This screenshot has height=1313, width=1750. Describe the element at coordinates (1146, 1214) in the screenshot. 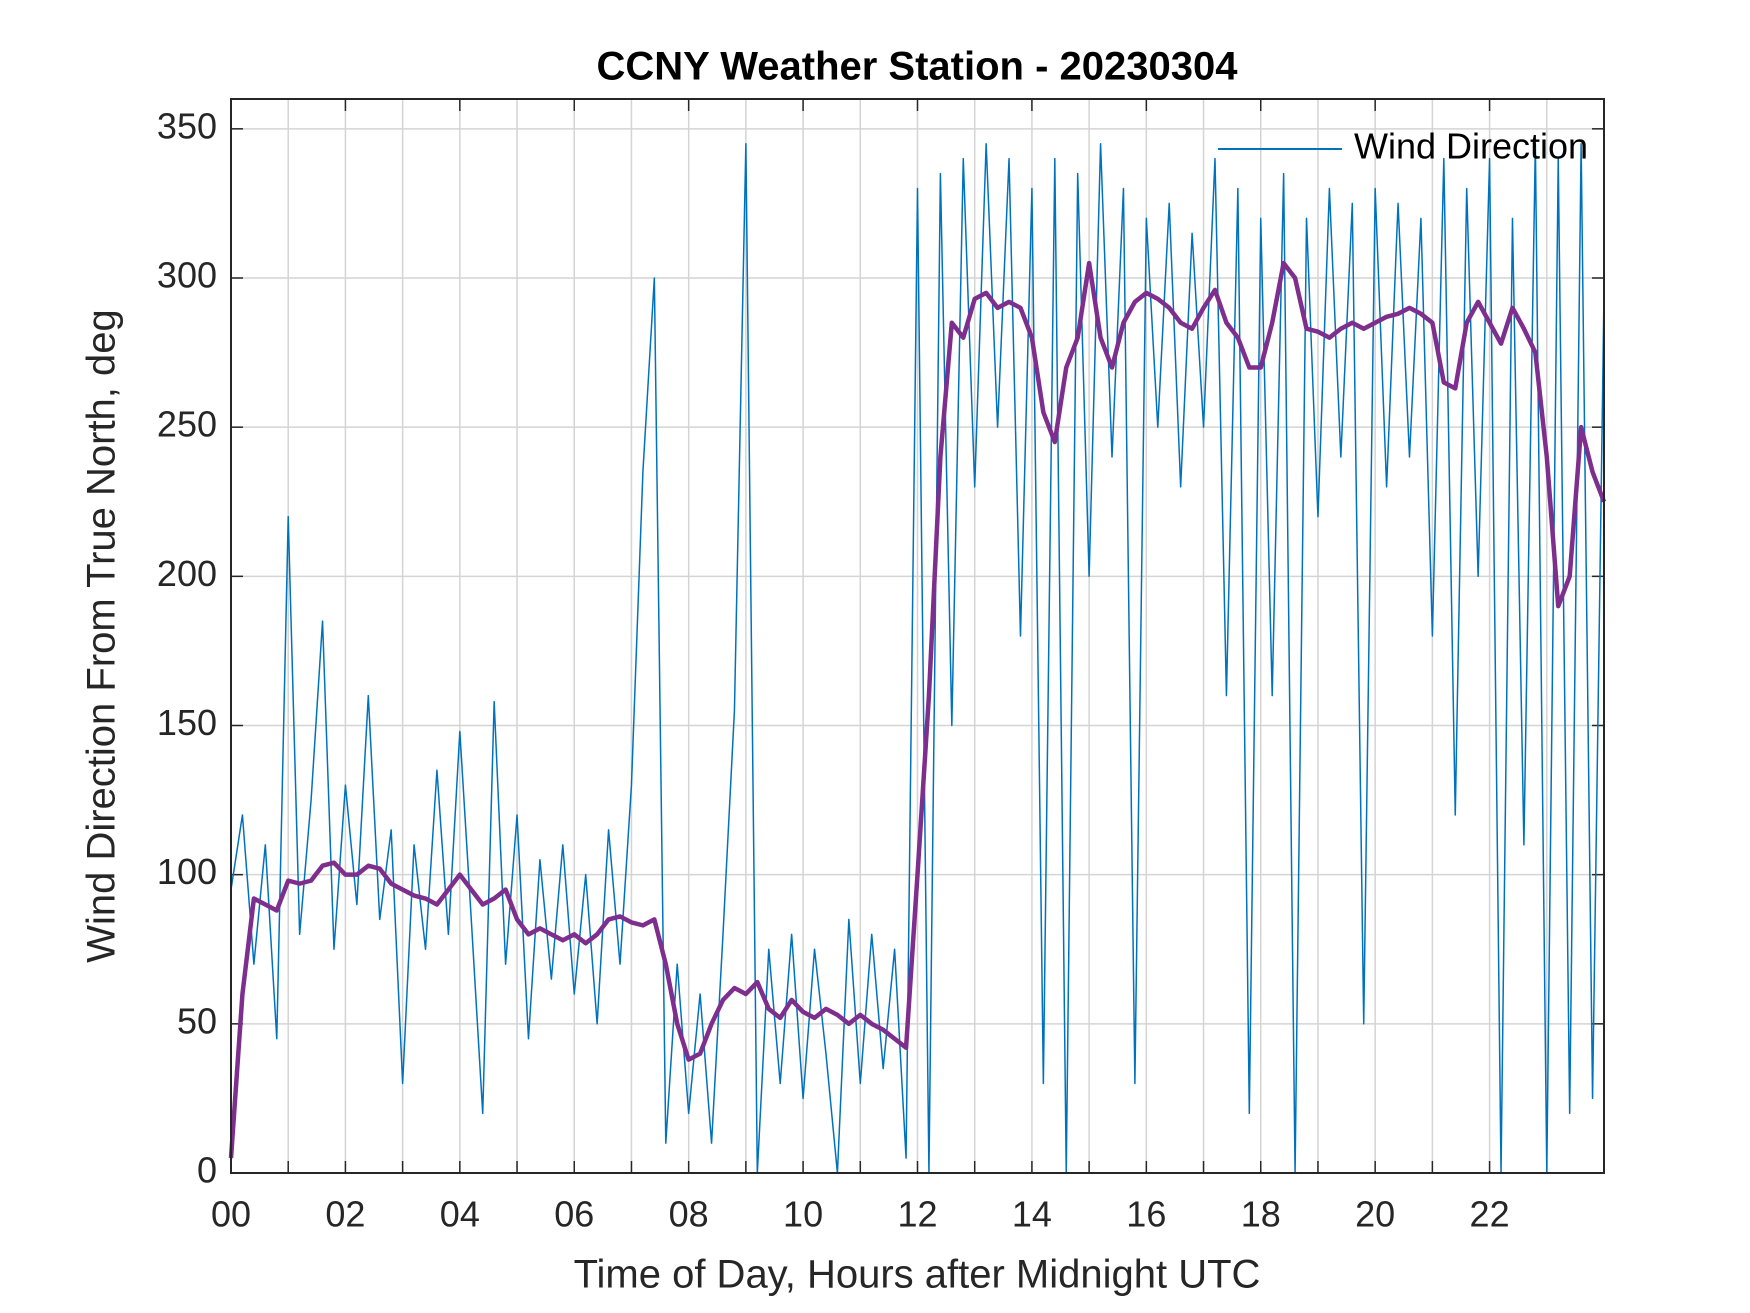

I see `x-tick-label: 16` at that location.